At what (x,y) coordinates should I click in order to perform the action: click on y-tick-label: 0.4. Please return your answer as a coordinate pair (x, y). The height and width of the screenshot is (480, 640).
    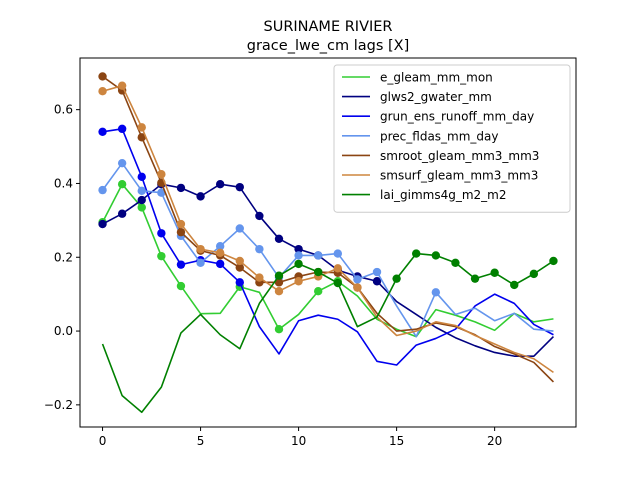
    Looking at the image, I should click on (63, 183).